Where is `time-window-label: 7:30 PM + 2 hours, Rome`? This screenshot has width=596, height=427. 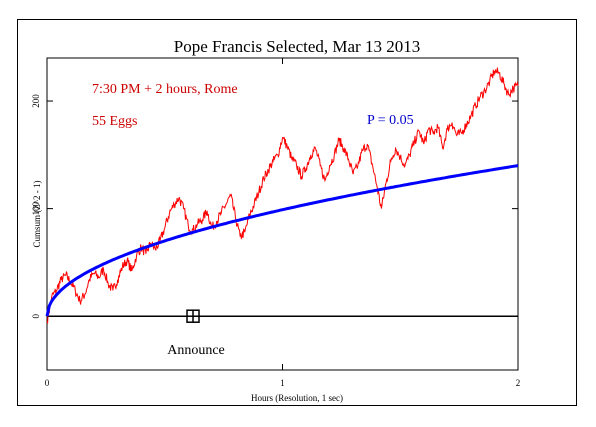
time-window-label: 7:30 PM + 2 hours, Rome is located at coordinates (165, 89).